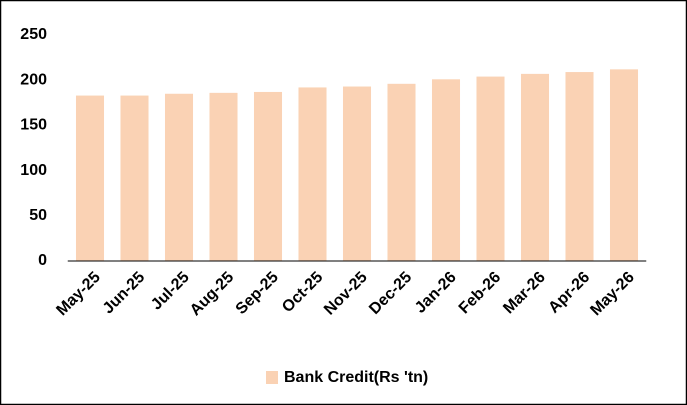  Describe the element at coordinates (33, 34) in the screenshot. I see `y-tick-label: 250` at that location.